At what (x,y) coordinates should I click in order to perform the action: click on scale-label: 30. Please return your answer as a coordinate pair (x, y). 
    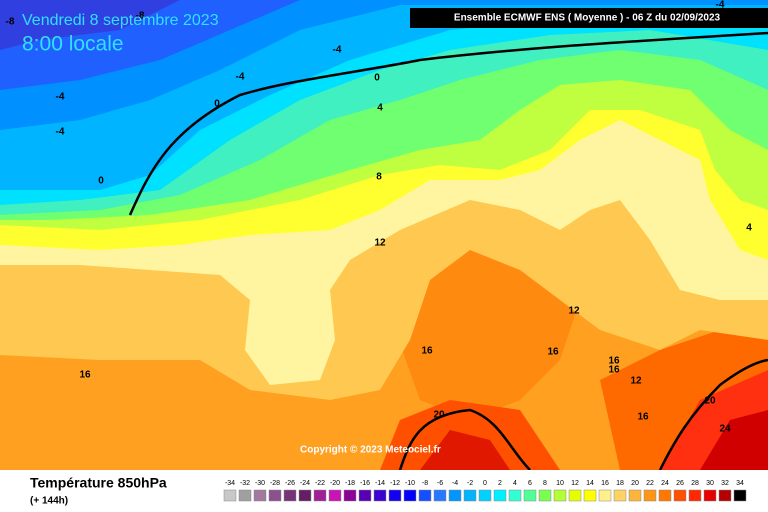
    Looking at the image, I should click on (710, 483).